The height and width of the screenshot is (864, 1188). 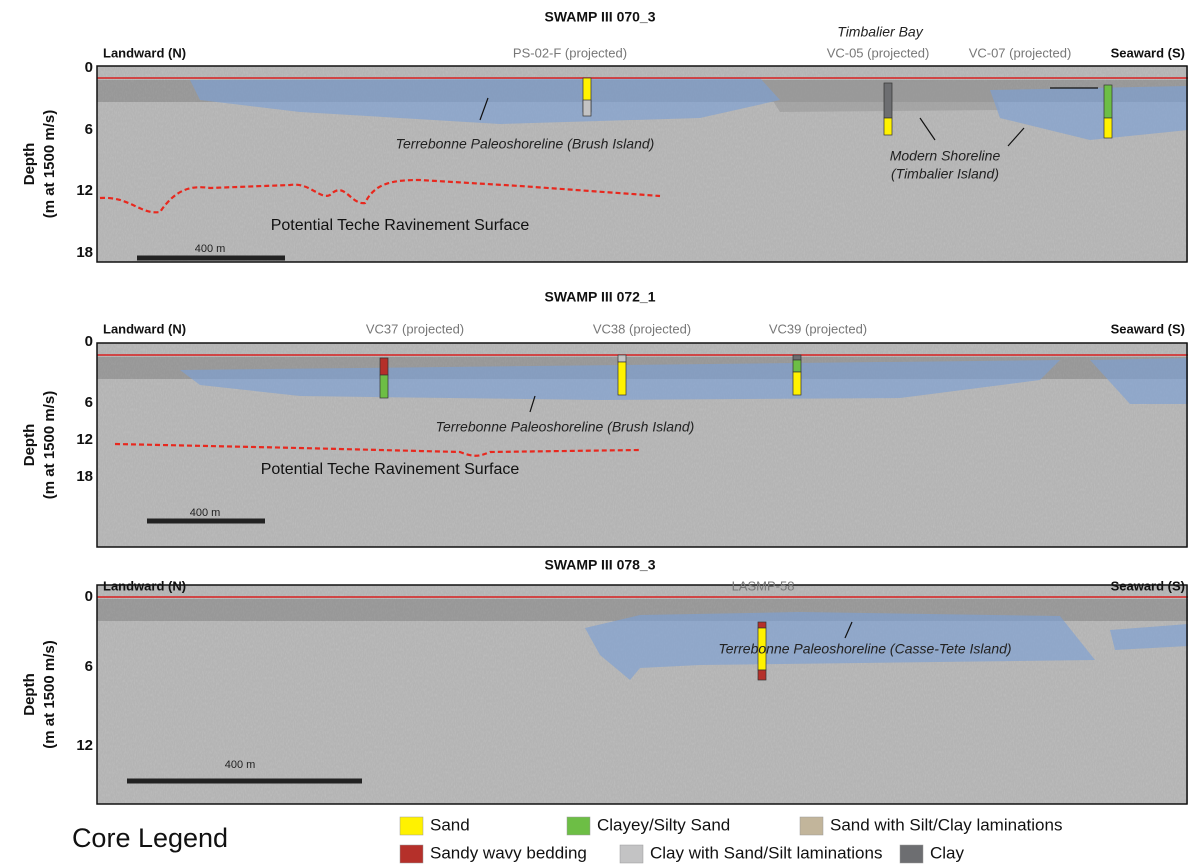 What do you see at coordinates (508, 852) in the screenshot?
I see `legend-label: Sandy wavy bedding` at bounding box center [508, 852].